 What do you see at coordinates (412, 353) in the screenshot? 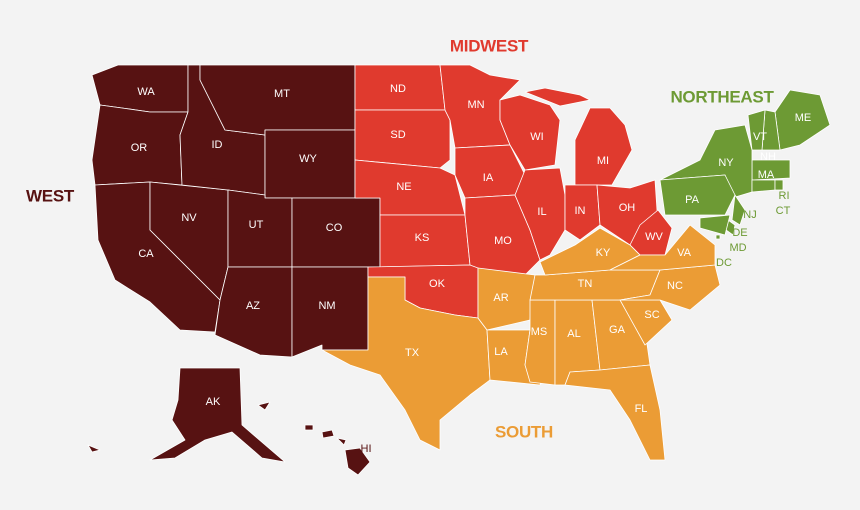
I see `state-label: TX` at bounding box center [412, 353].